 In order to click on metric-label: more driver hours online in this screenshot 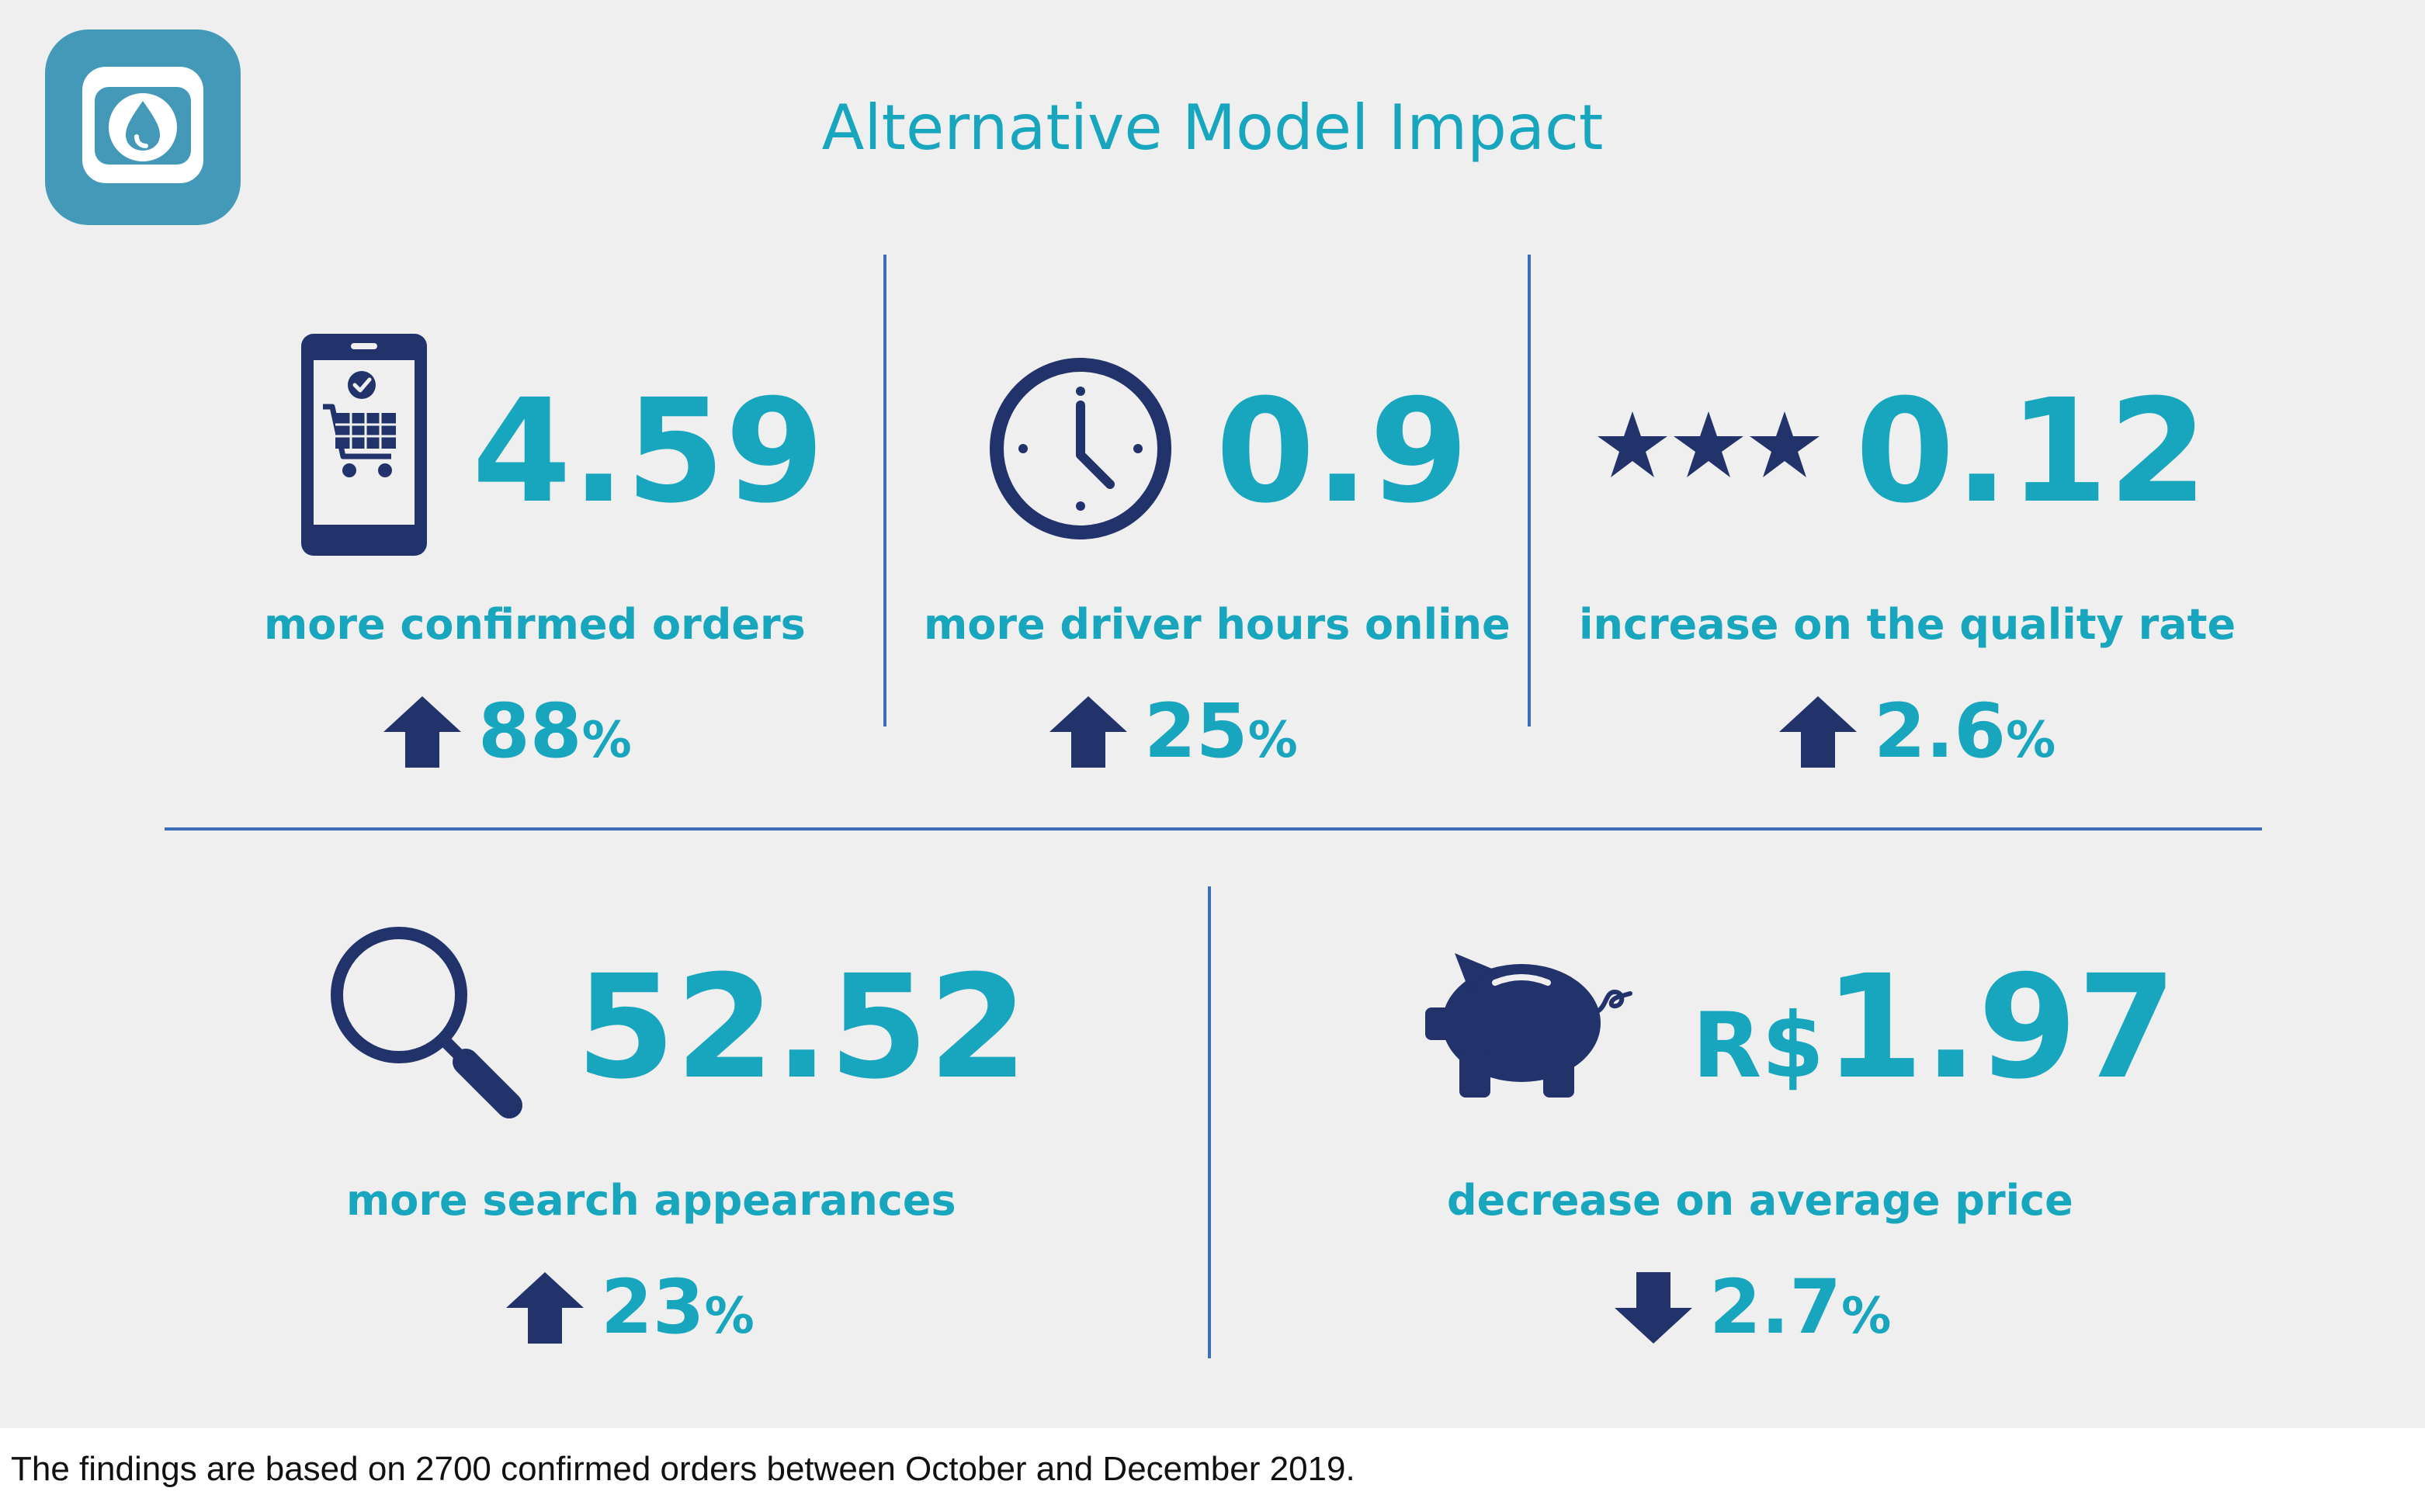, I will do `click(1217, 624)`.